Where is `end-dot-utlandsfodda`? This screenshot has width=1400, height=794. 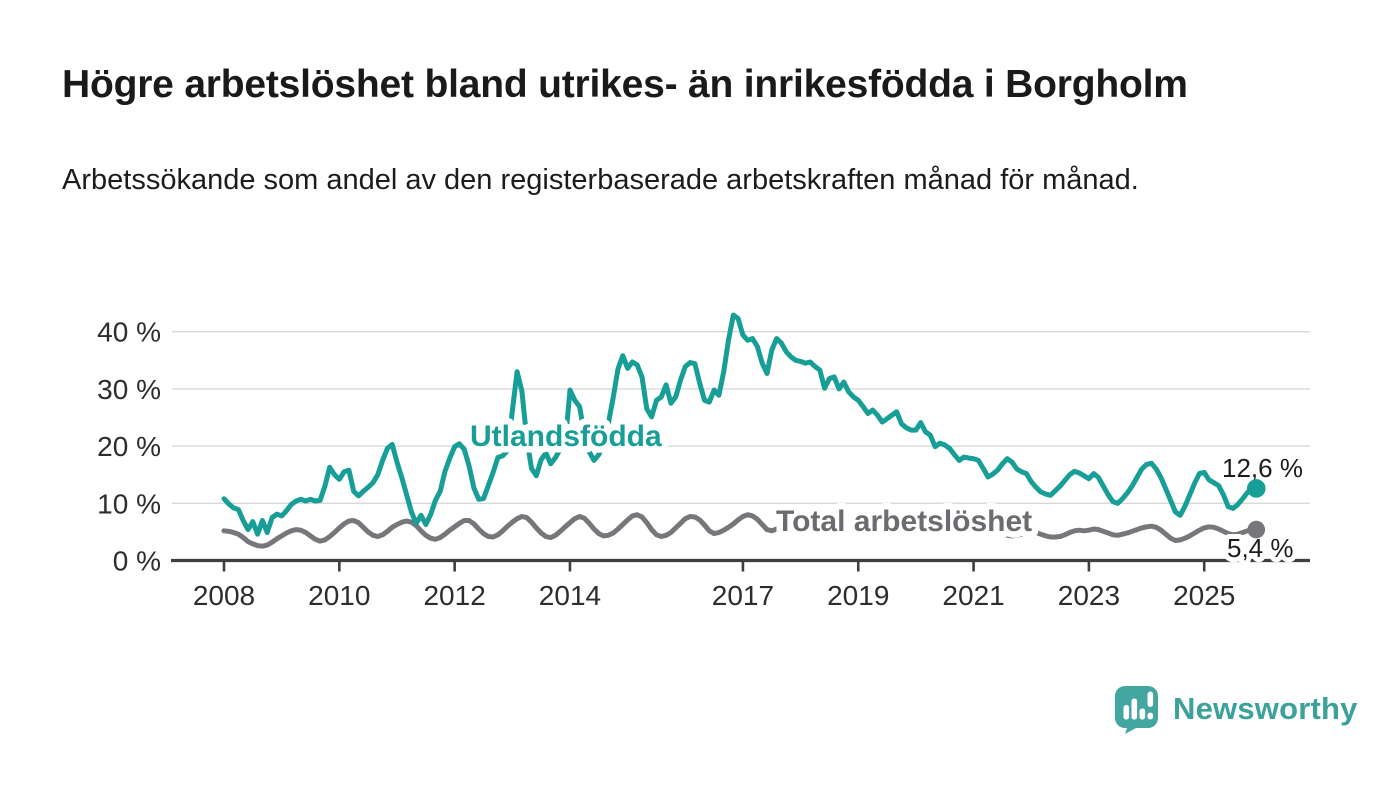 end-dot-utlandsfodda is located at coordinates (1256, 488).